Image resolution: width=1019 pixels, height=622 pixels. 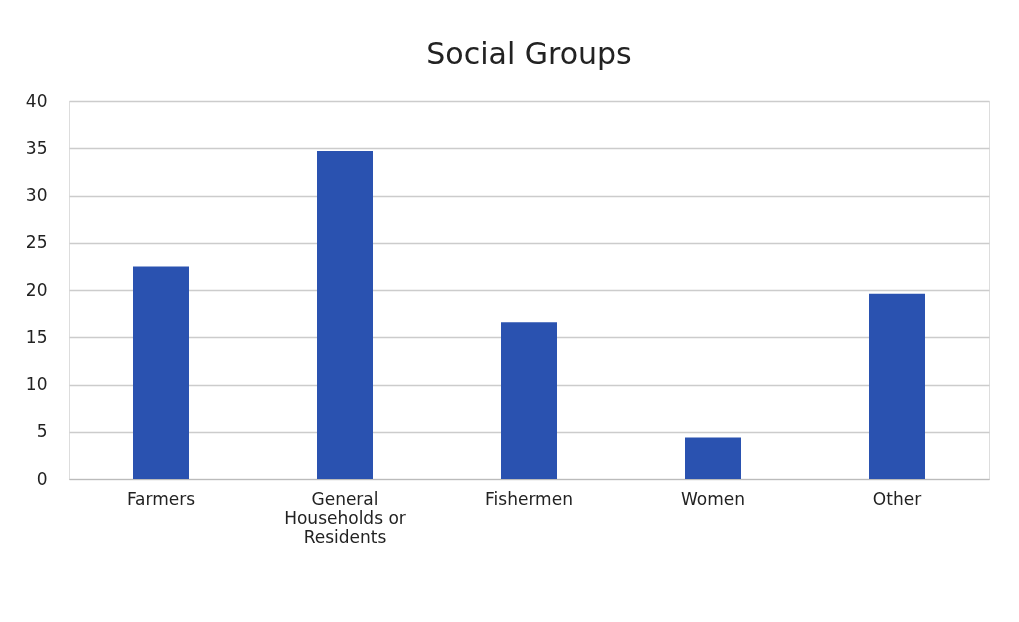 What do you see at coordinates (897, 498) in the screenshot?
I see `x-tick-label: Other` at bounding box center [897, 498].